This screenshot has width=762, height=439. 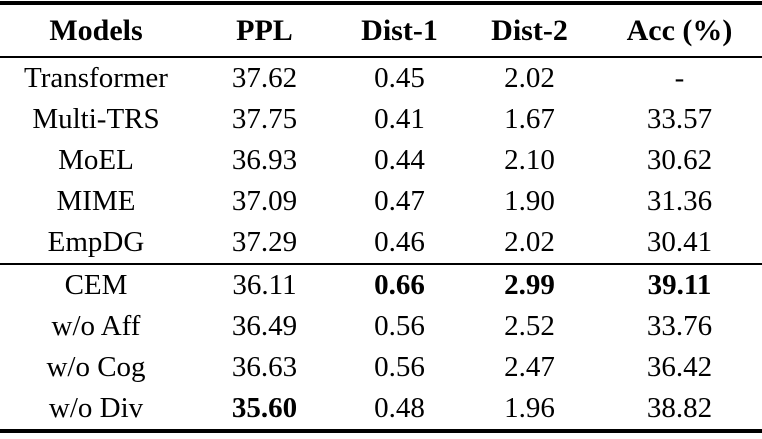 I want to click on value-cell: 39.11, so click(x=679, y=284).